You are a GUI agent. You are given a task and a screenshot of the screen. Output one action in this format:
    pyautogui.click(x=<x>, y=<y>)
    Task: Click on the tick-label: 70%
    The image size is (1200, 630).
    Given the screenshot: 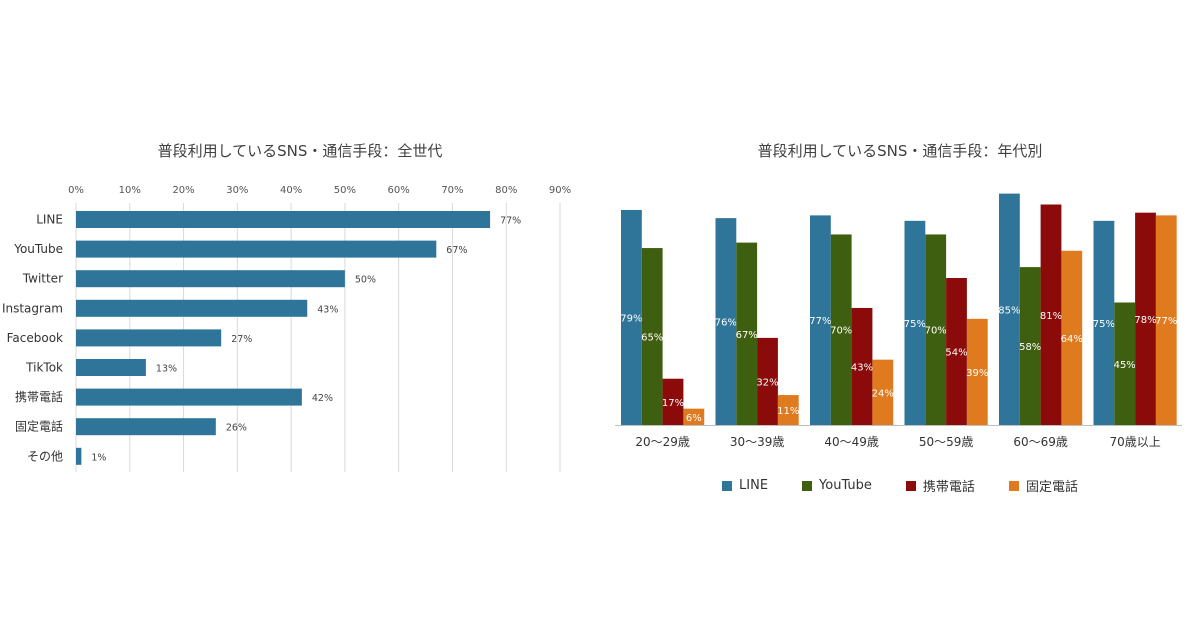 What is the action you would take?
    pyautogui.click(x=452, y=190)
    